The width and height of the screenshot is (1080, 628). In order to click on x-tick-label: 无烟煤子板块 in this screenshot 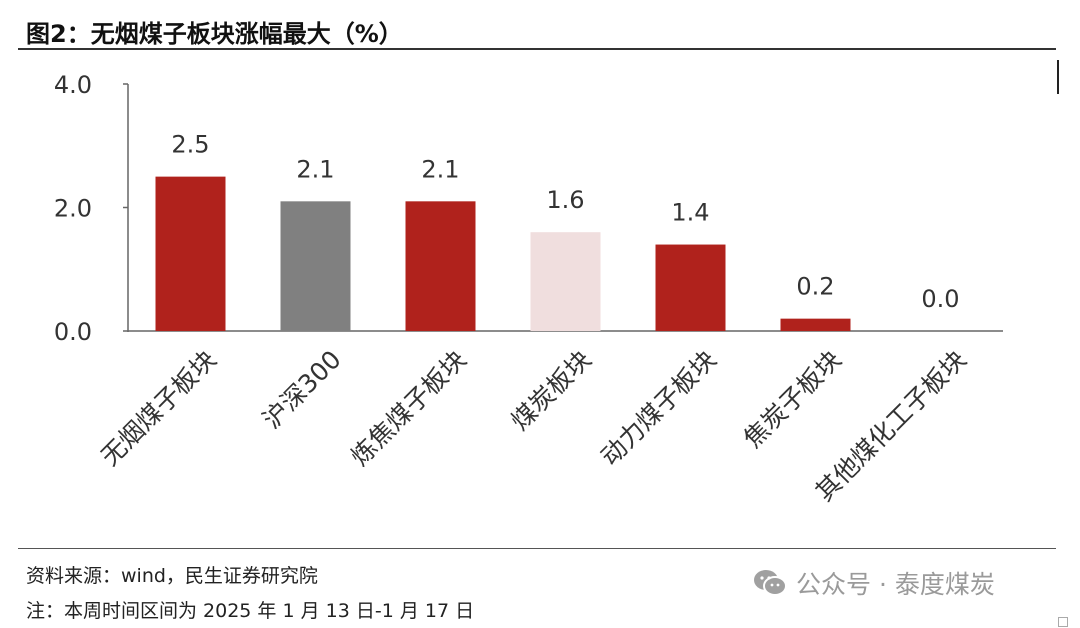, I will do `click(158, 408)`.